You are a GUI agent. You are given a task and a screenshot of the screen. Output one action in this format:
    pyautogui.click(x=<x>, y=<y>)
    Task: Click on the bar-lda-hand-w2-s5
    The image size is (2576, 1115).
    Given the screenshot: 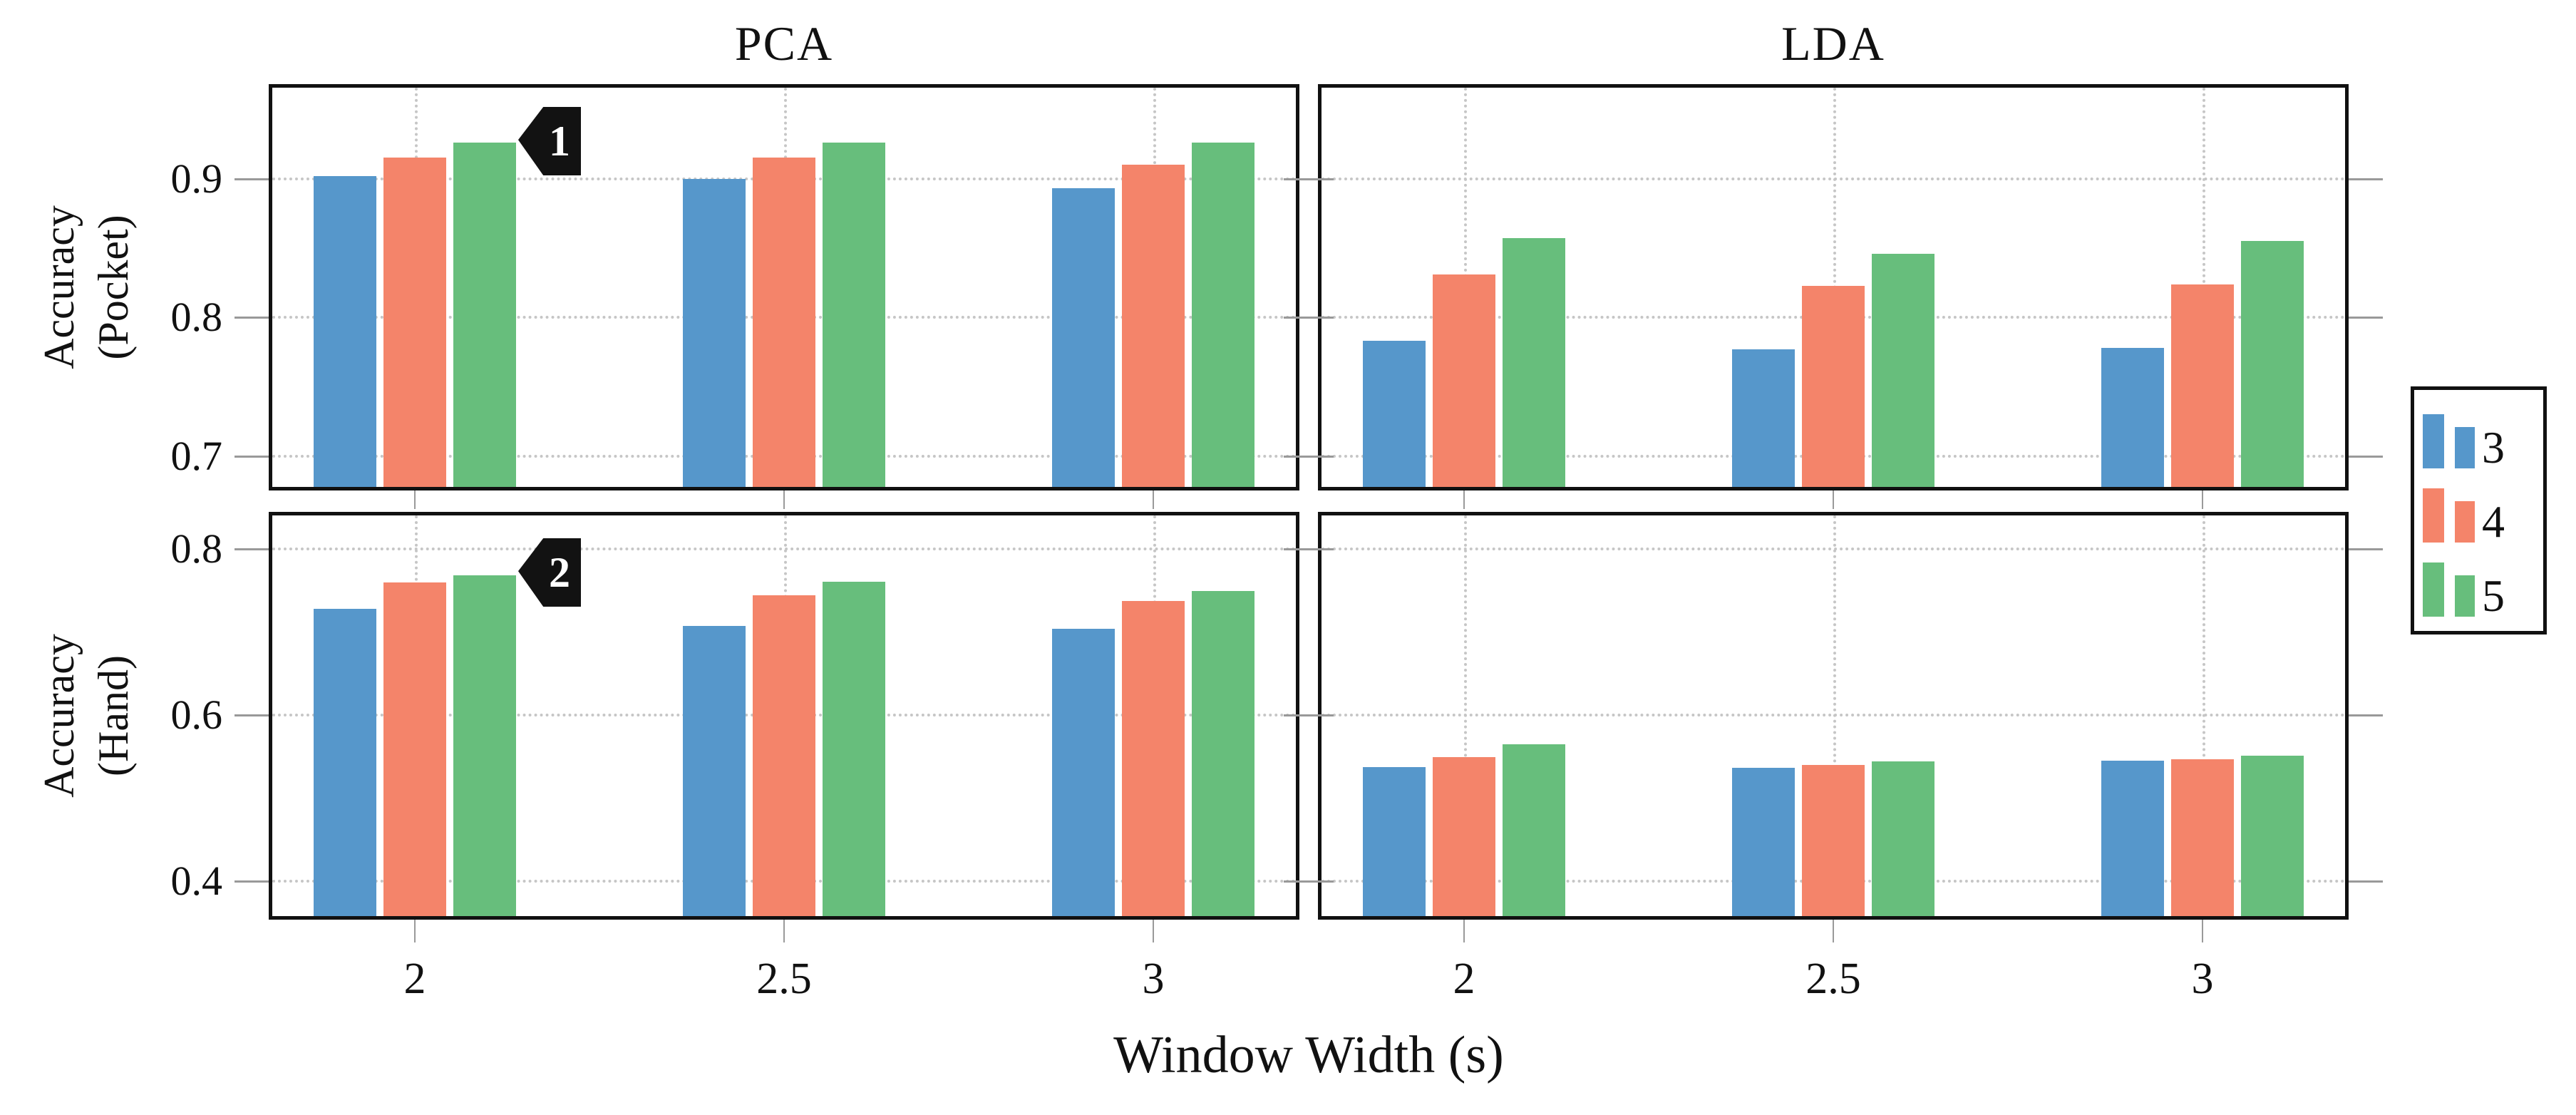 What is the action you would take?
    pyautogui.click(x=1534, y=830)
    